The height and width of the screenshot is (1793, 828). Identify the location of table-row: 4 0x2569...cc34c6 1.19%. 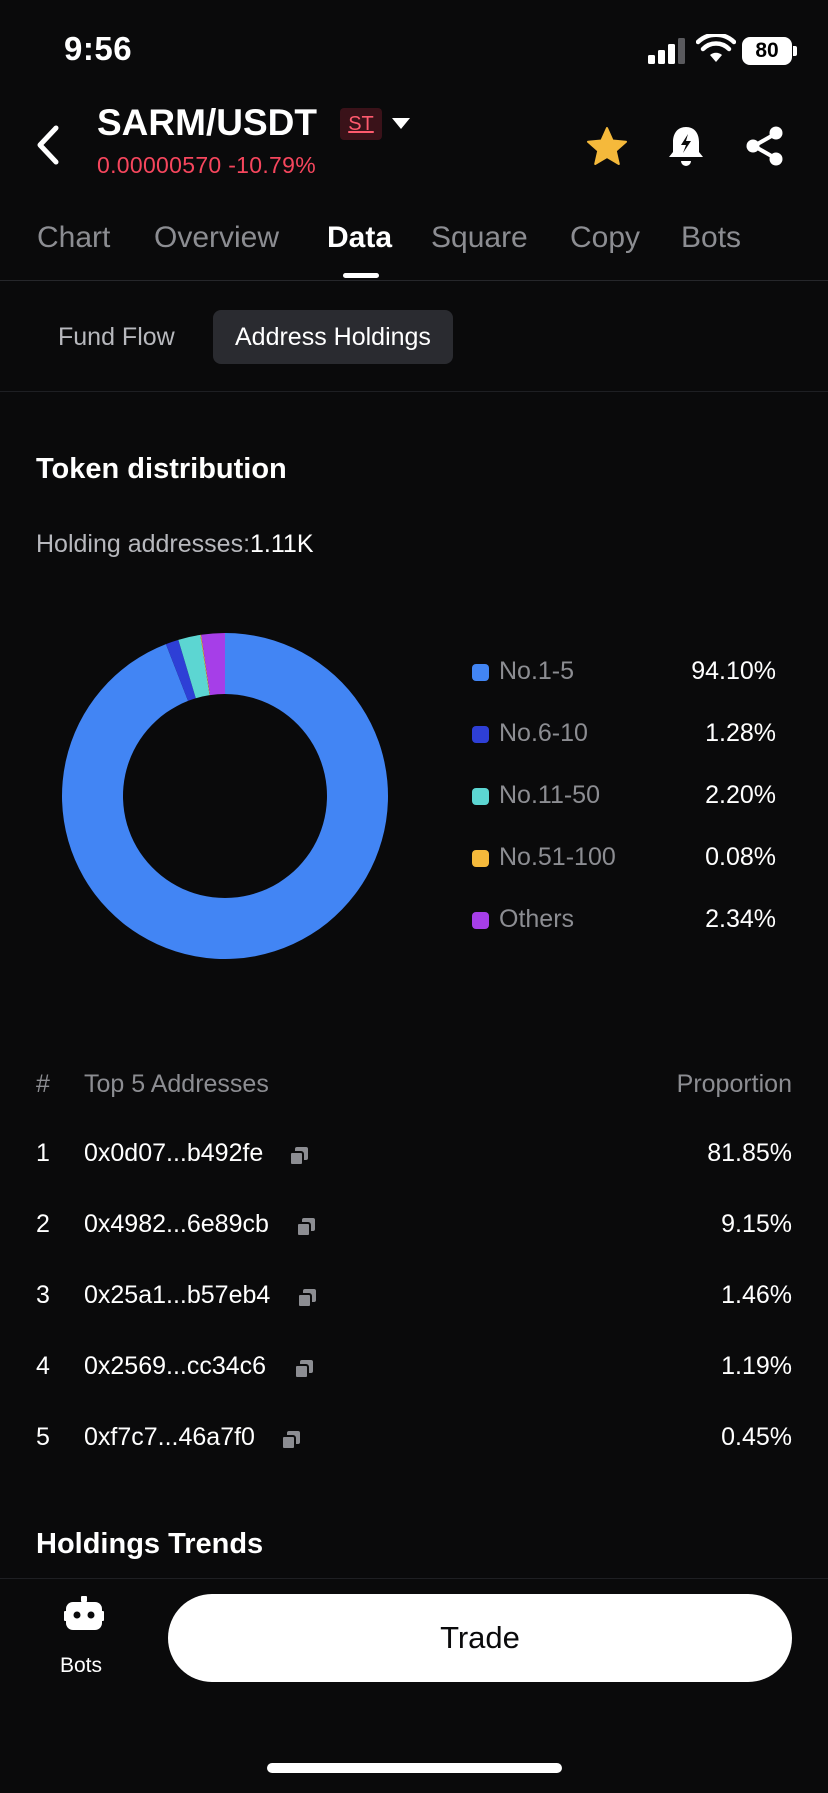
(414, 1370).